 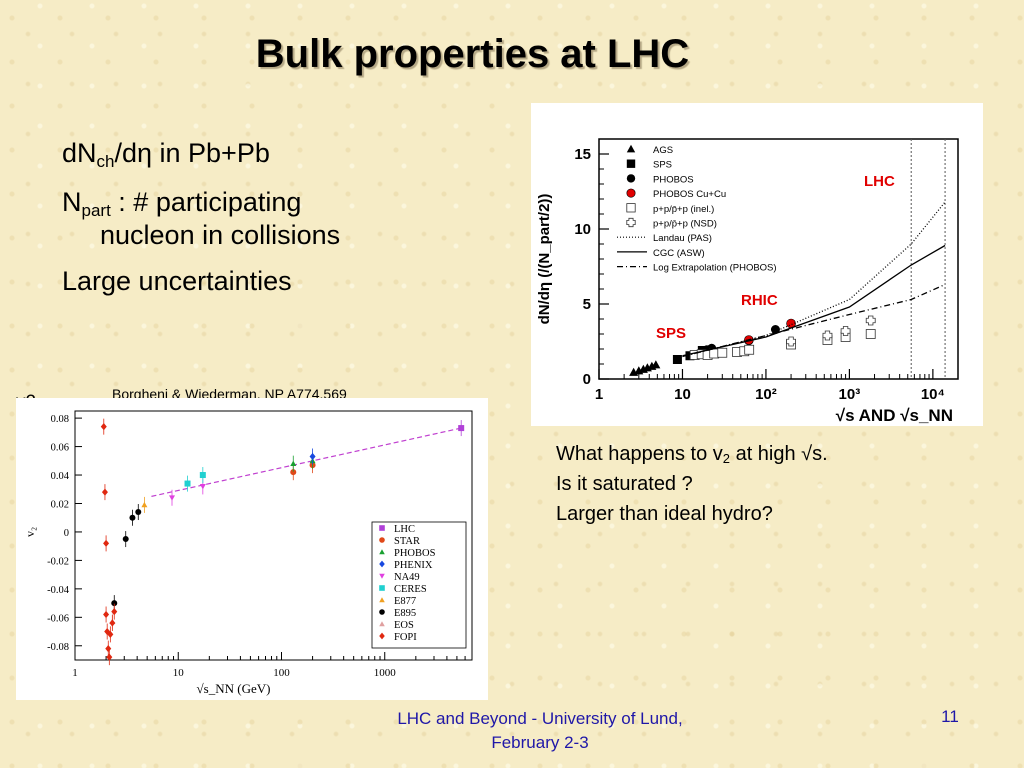 What do you see at coordinates (582, 154) in the screenshot?
I see `y-tick-label: 15` at bounding box center [582, 154].